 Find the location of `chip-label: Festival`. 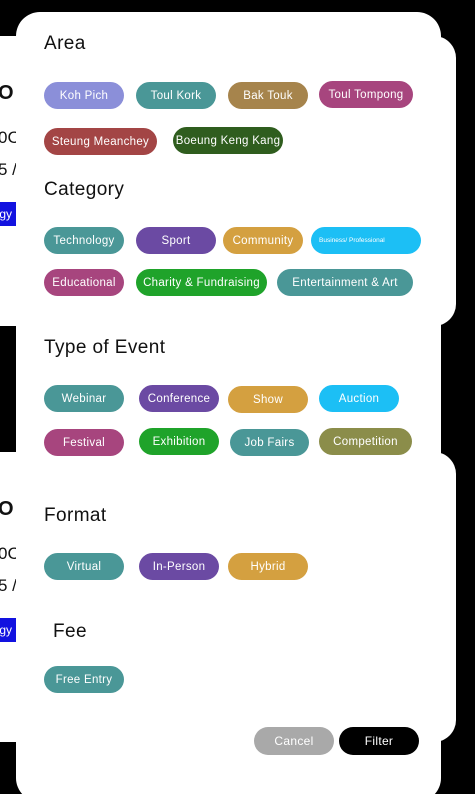

chip-label: Festival is located at coordinates (84, 442).